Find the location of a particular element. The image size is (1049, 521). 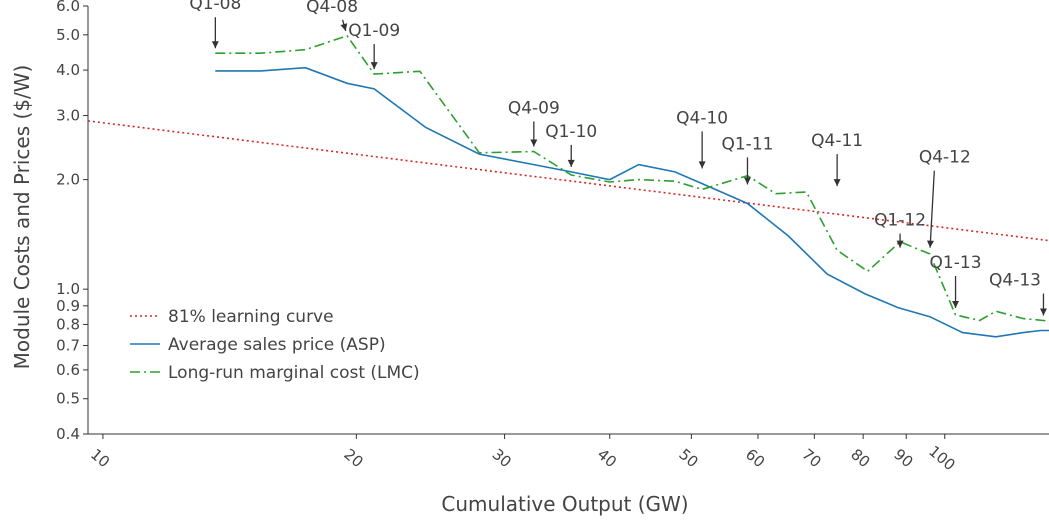

y-tick-label: 0.9 is located at coordinates (68, 306).